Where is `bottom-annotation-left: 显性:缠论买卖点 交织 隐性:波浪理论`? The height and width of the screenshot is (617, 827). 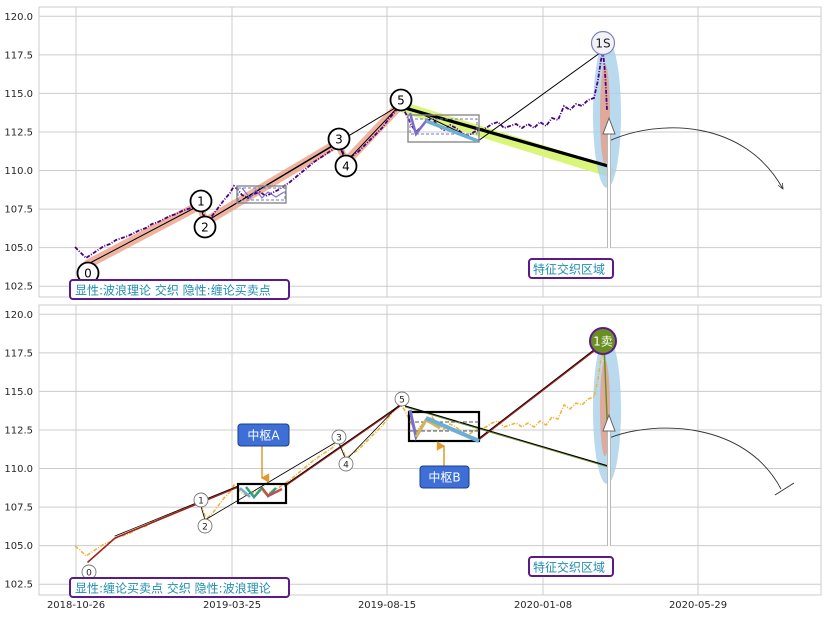 bottom-annotation-left: 显性:缠论买卖点 交织 隐性:波浪理论 is located at coordinates (179, 587).